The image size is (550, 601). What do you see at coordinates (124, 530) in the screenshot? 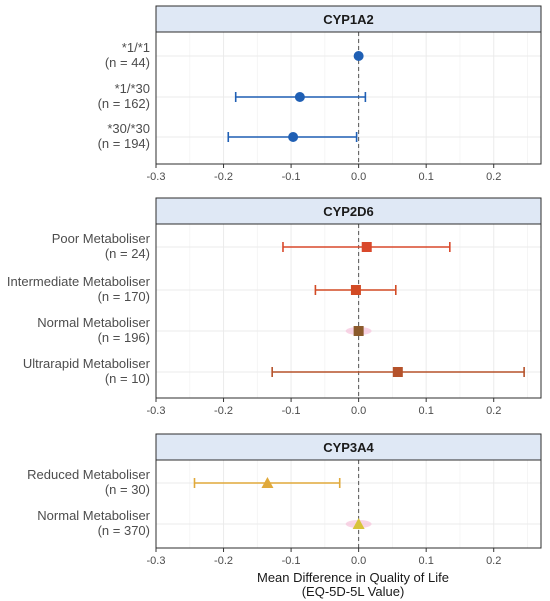
I see `row-sample-size: (n = 370)` at bounding box center [124, 530].